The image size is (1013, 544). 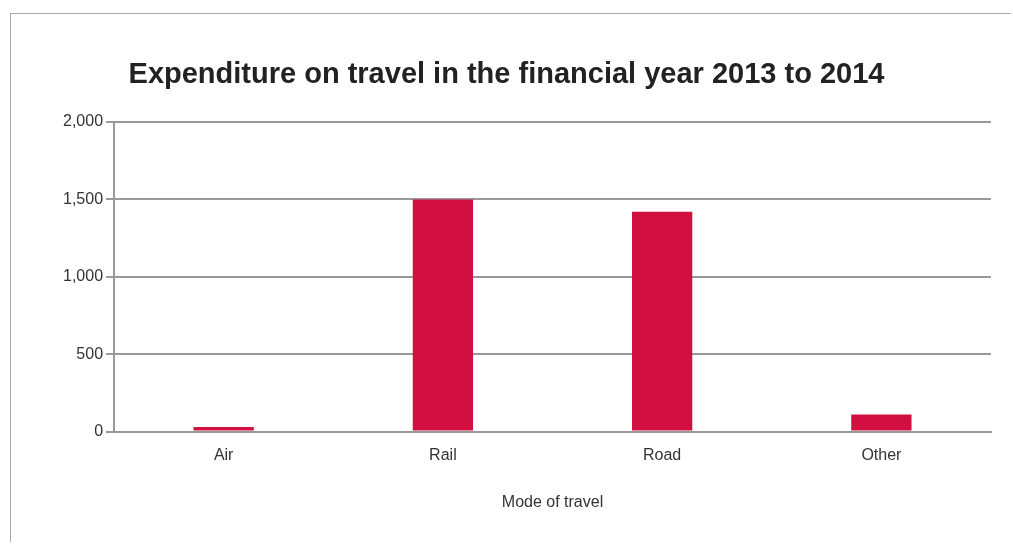 What do you see at coordinates (224, 454) in the screenshot?
I see `x-tick-label: Air` at bounding box center [224, 454].